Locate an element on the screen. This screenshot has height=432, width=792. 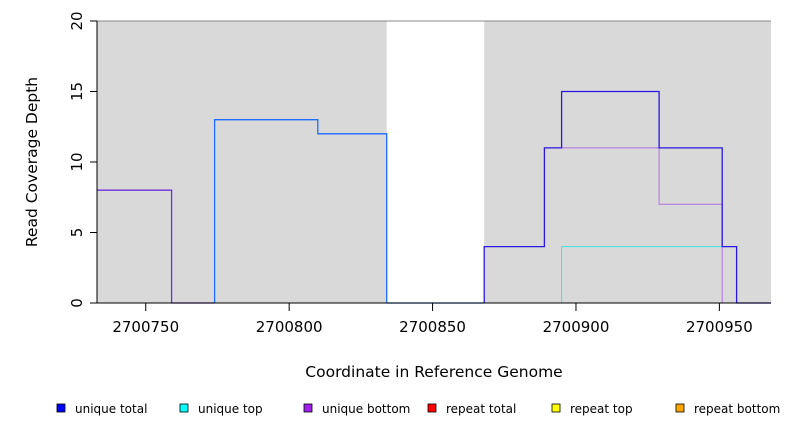
x-axis-label: Coordinate in Reference Genome is located at coordinates (433, 372).